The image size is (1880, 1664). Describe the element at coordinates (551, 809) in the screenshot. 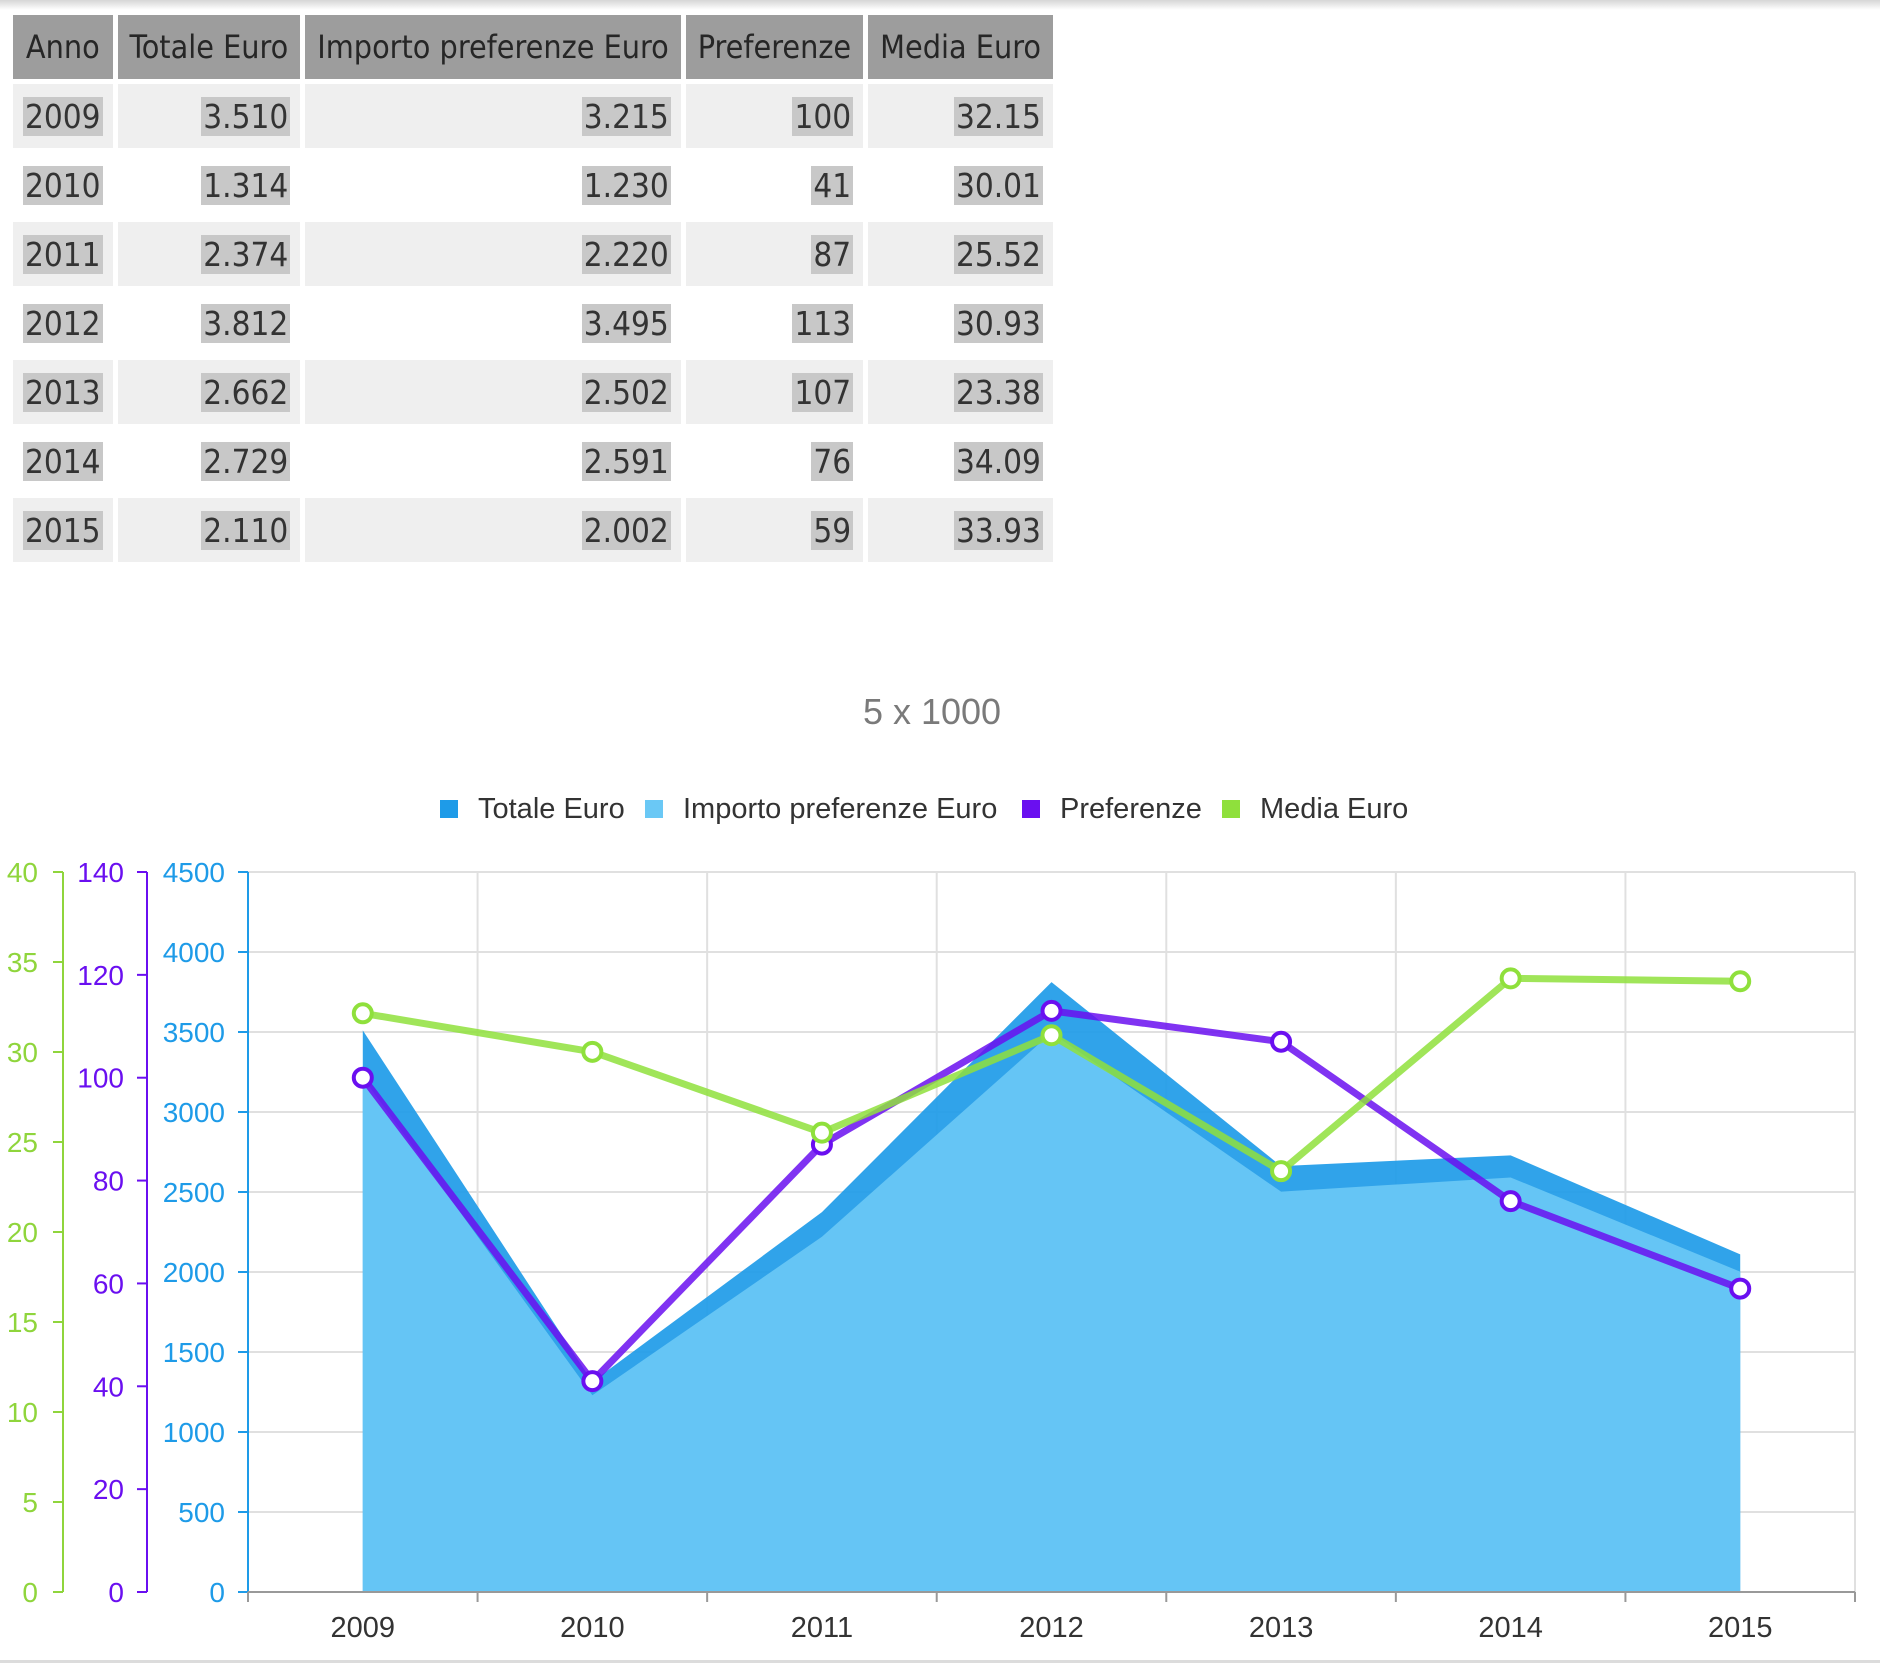

I see `legend-label: Totale Euro` at that location.